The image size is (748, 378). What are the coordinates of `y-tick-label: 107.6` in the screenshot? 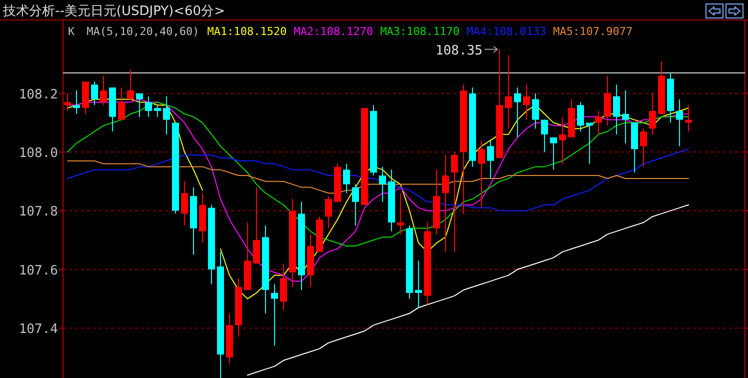 It's located at (38, 270).